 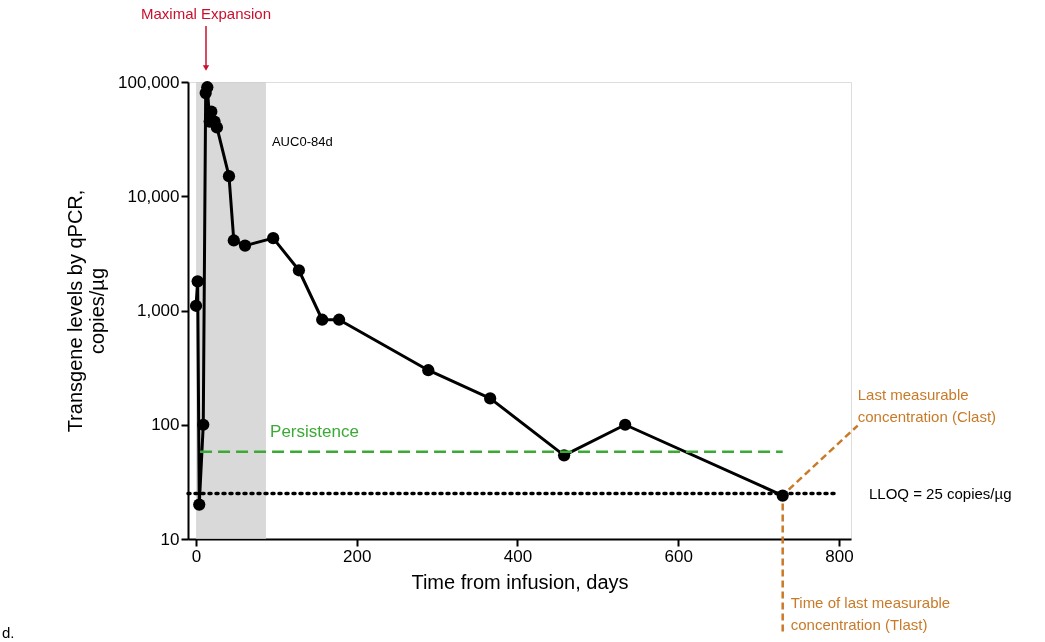 I want to click on annotation: Last measurable concentration (Clast), so click(x=927, y=405).